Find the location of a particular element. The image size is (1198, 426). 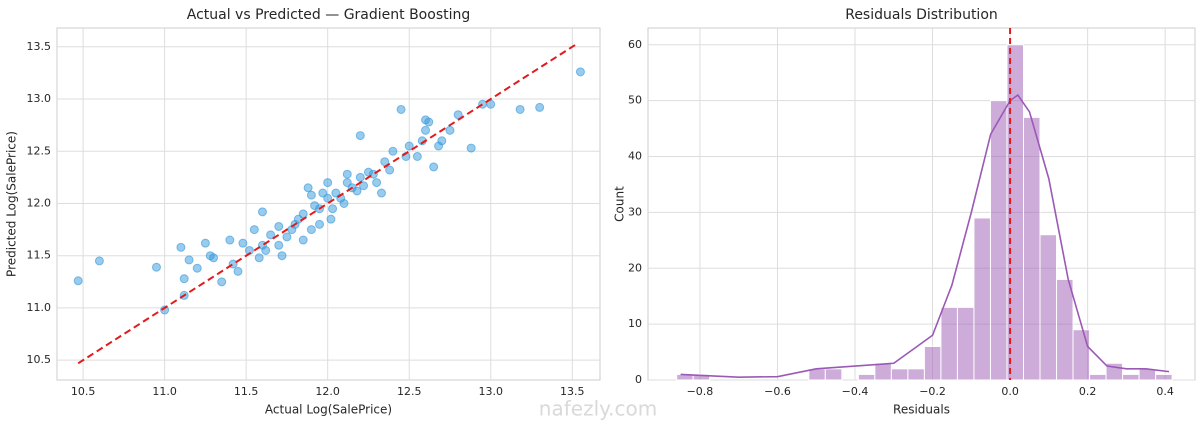

x-tick-label: 11.0 is located at coordinates (164, 391).